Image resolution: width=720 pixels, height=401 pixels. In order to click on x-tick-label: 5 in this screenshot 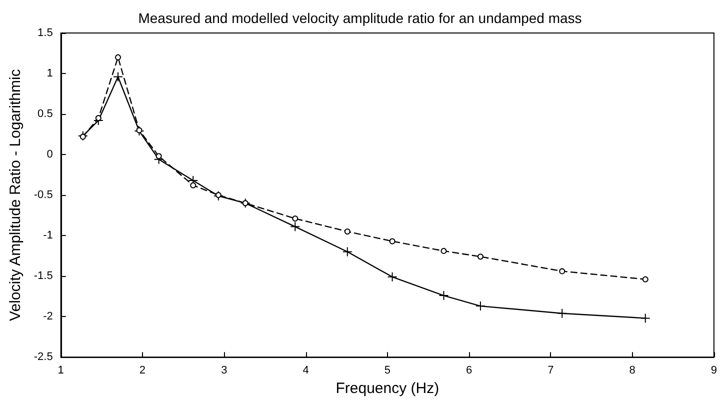, I will do `click(387, 370)`.